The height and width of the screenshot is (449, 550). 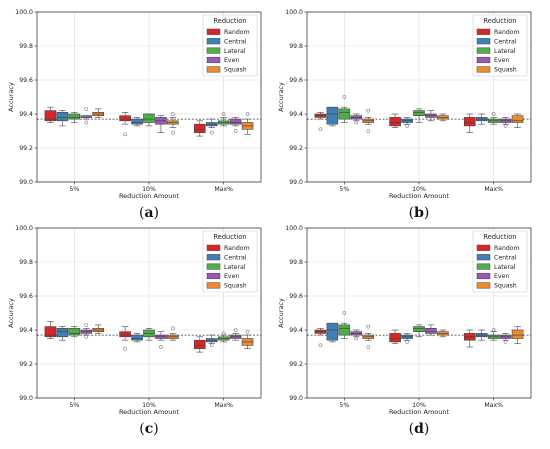 What do you see at coordinates (517, 335) in the screenshot?
I see `box-squash-Max%` at bounding box center [517, 335].